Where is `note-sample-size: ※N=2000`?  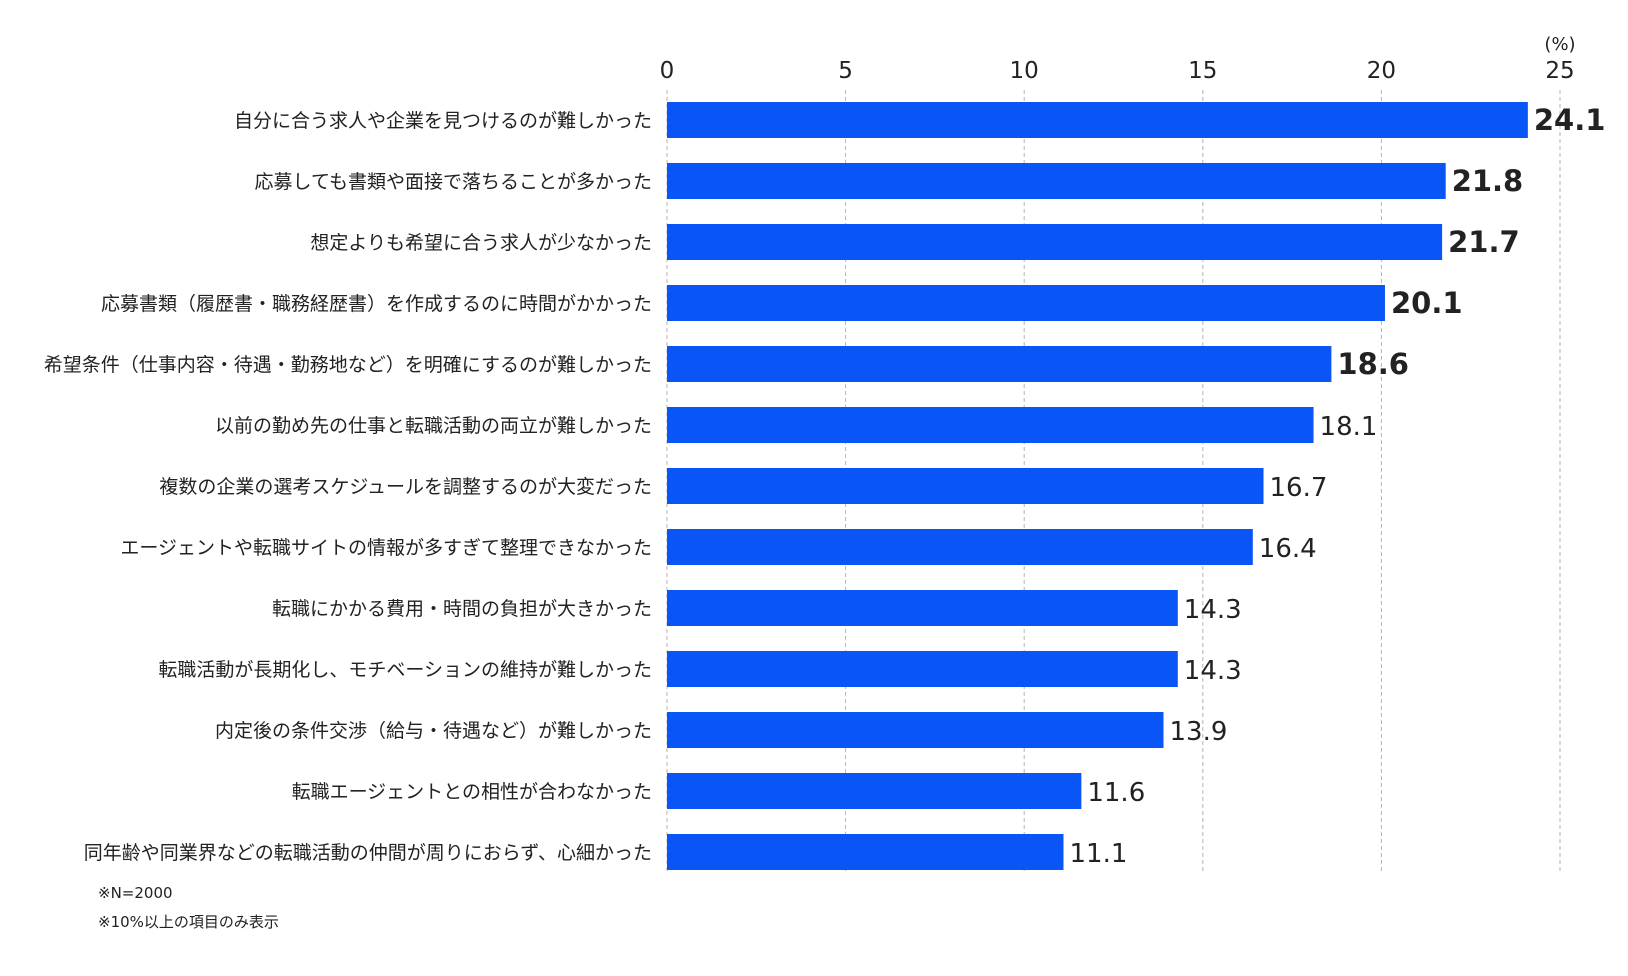
note-sample-size: ※N=2000 is located at coordinates (135, 893).